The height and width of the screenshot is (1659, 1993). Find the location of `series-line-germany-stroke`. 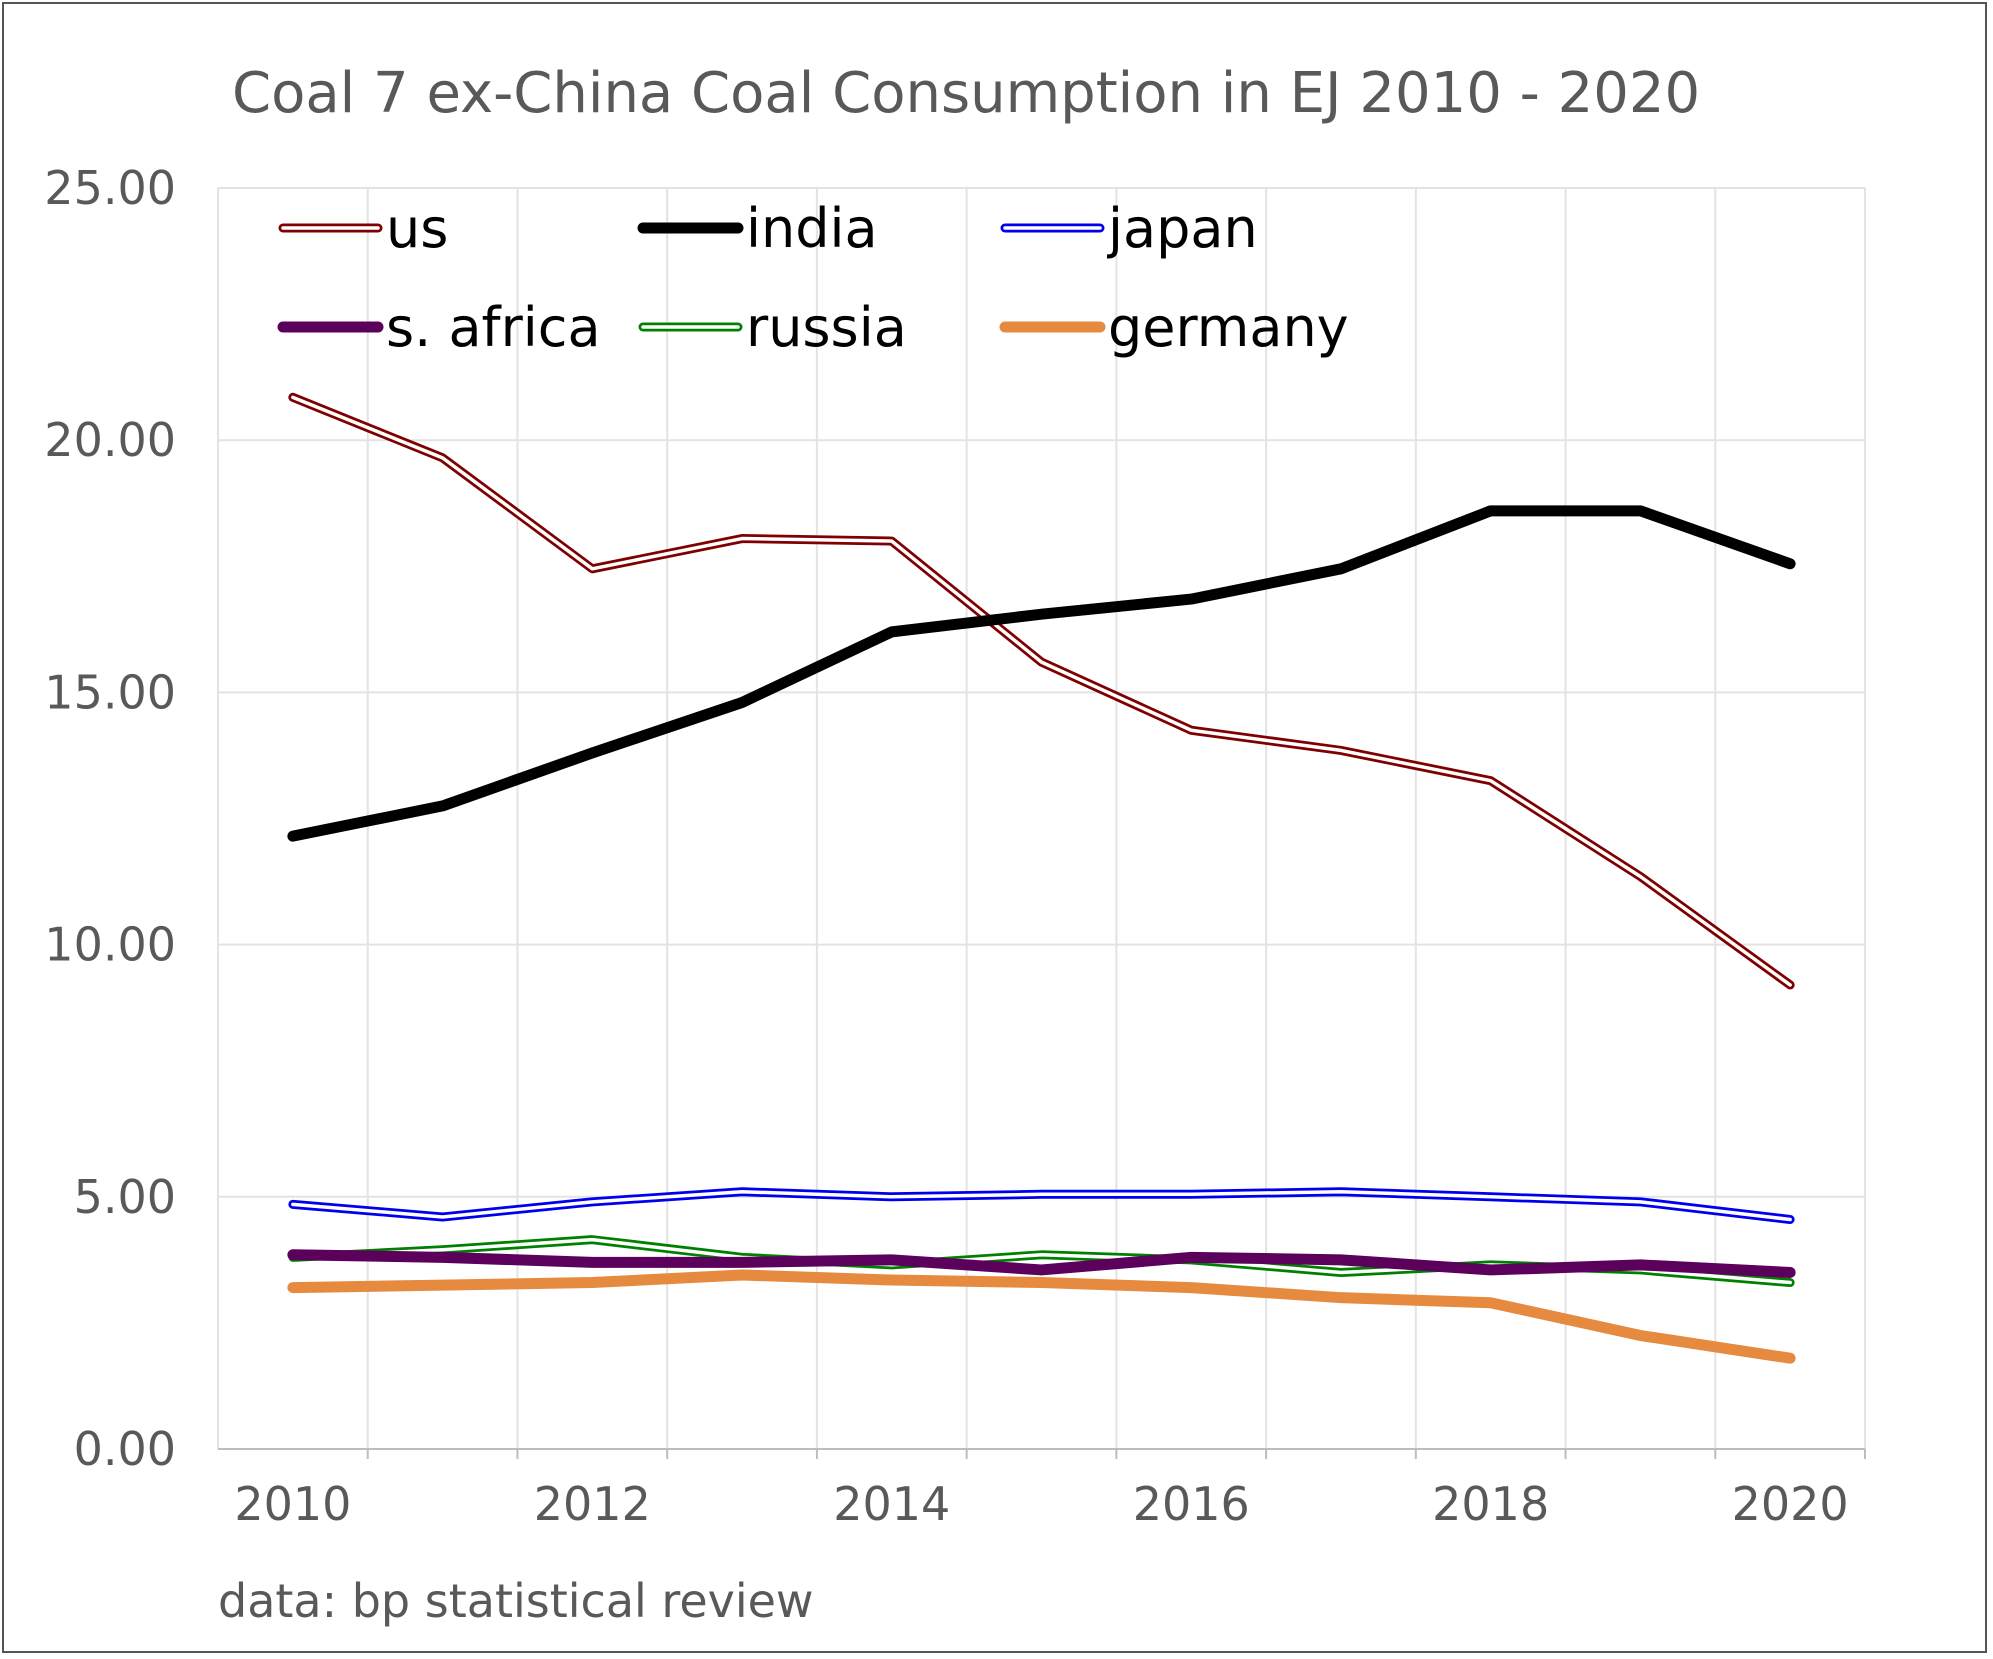

series-line-germany-stroke is located at coordinates (1041, 1316).